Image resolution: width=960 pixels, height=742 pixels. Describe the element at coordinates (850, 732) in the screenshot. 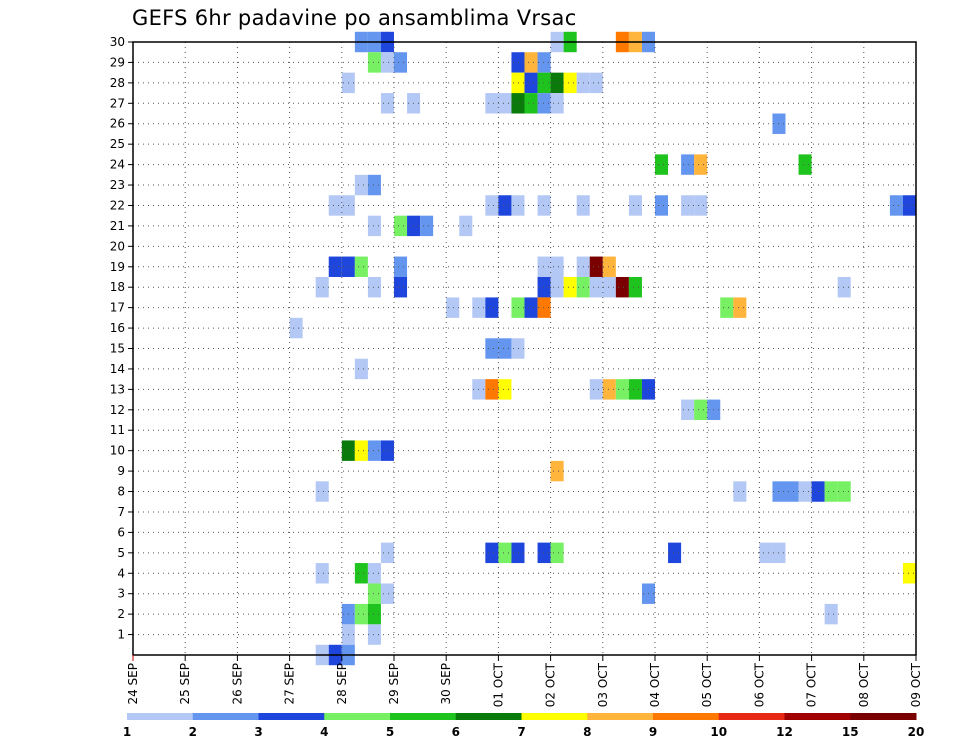

I see `colorbar-label: 15` at that location.